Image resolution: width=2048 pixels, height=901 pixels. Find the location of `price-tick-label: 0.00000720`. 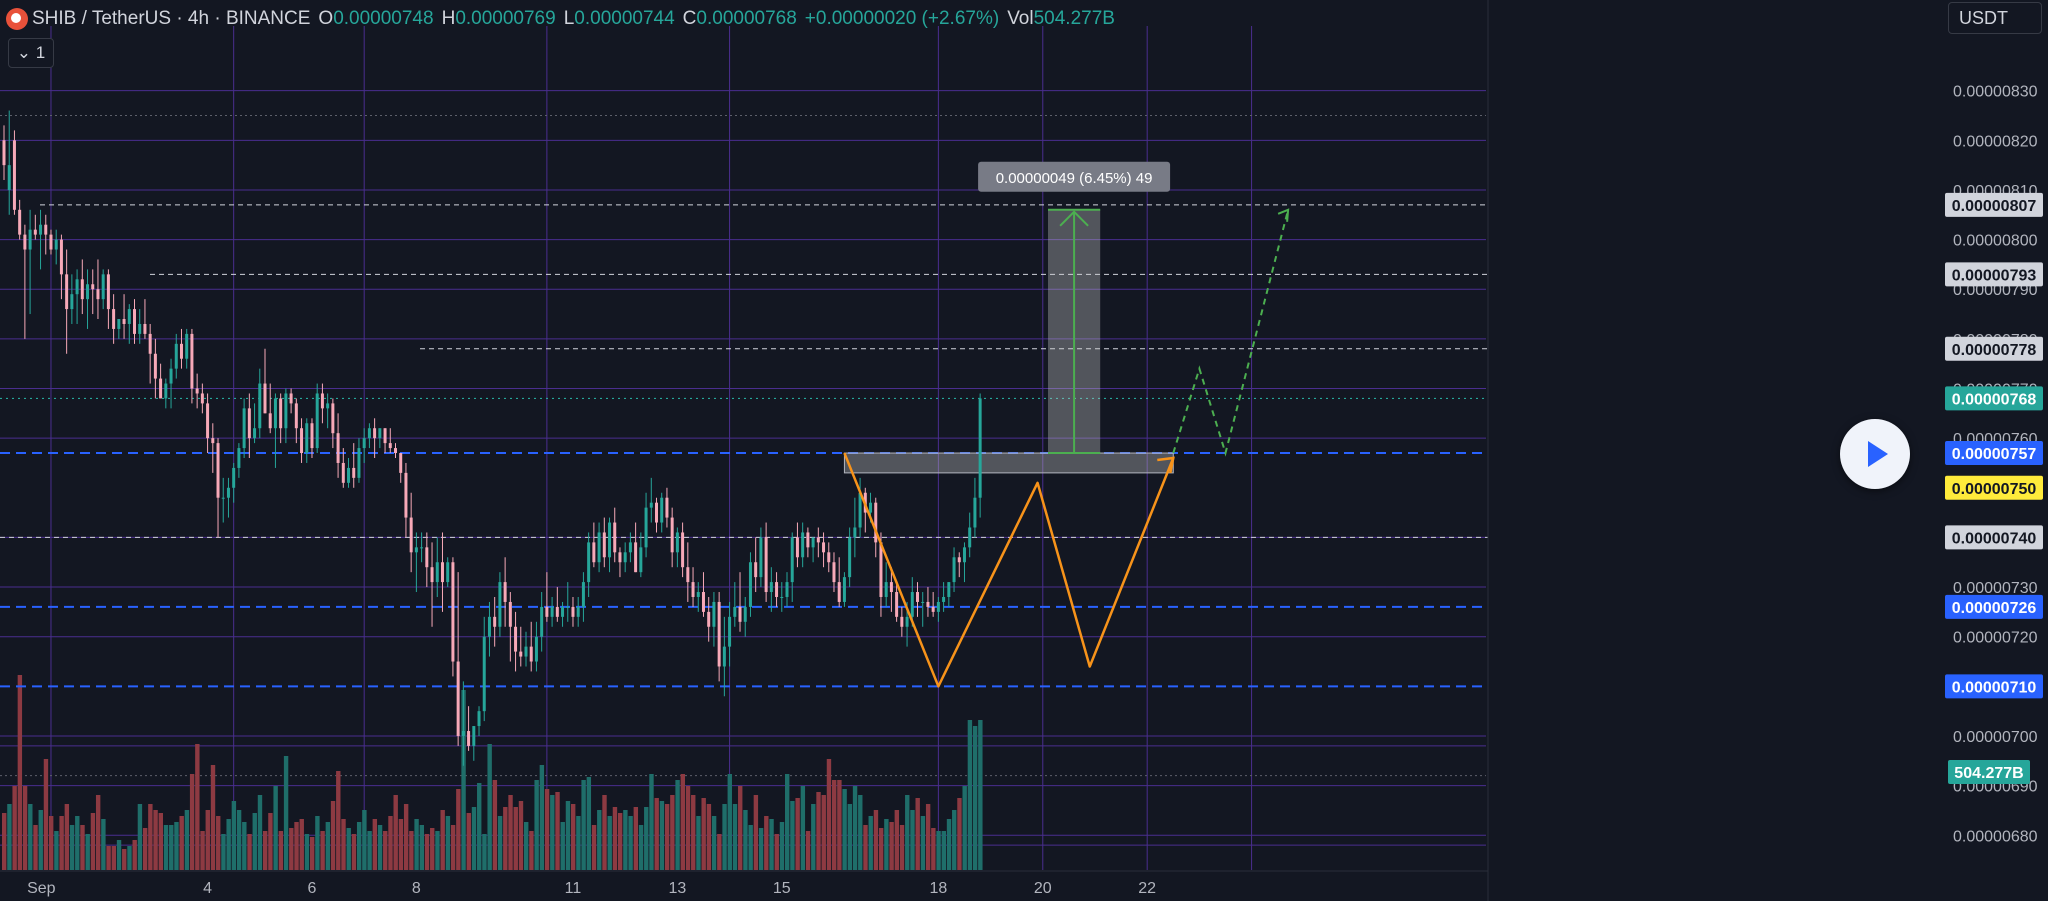

price-tick-label: 0.00000720 is located at coordinates (1995, 638).